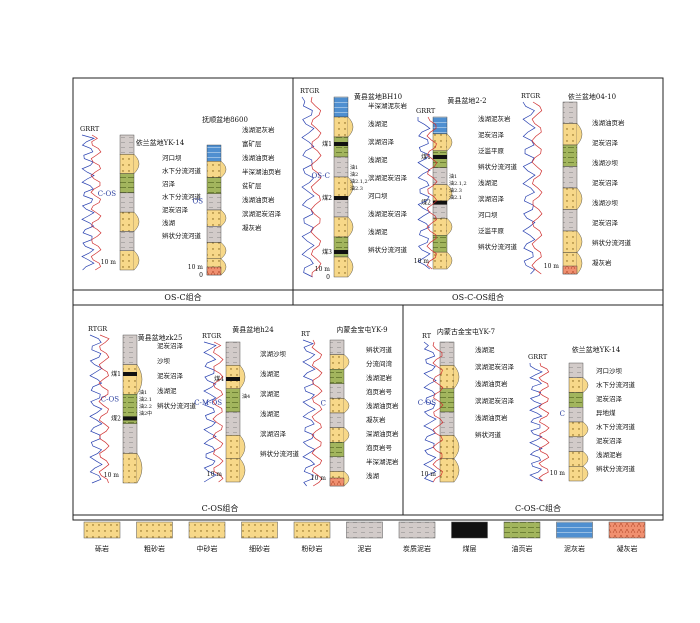  Describe the element at coordinates (116, 374) in the screenshot. I see `coal-label: 煤1` at that location.